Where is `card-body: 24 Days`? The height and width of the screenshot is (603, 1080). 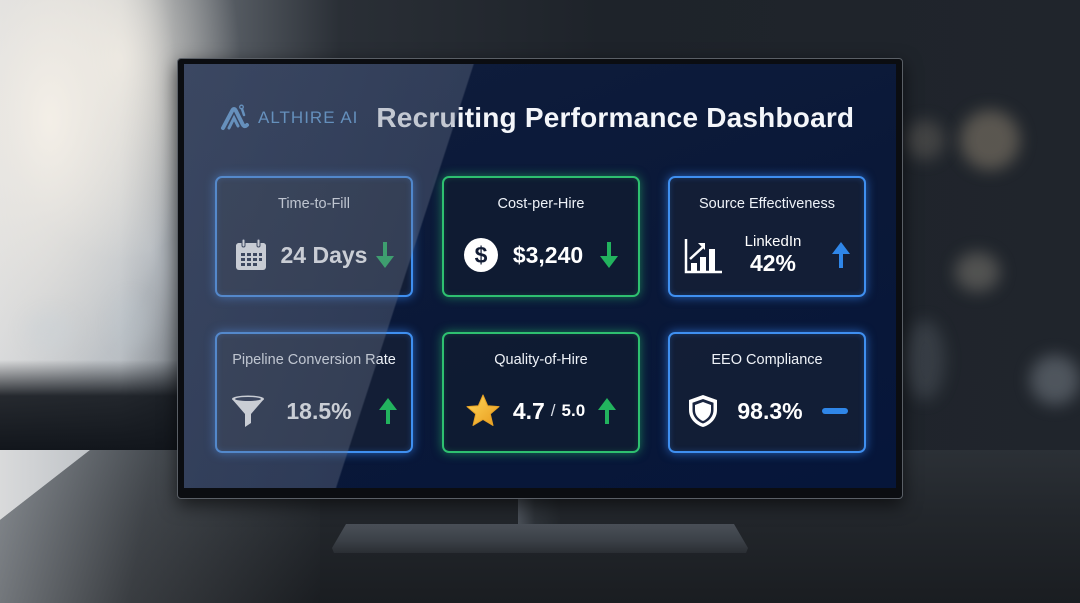
card-body: 24 Days is located at coordinates (314, 255).